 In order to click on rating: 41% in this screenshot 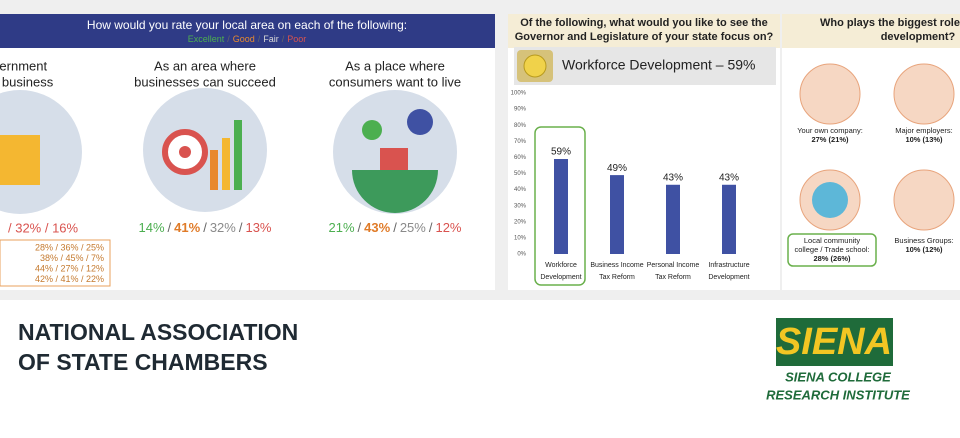, I will do `click(187, 227)`.